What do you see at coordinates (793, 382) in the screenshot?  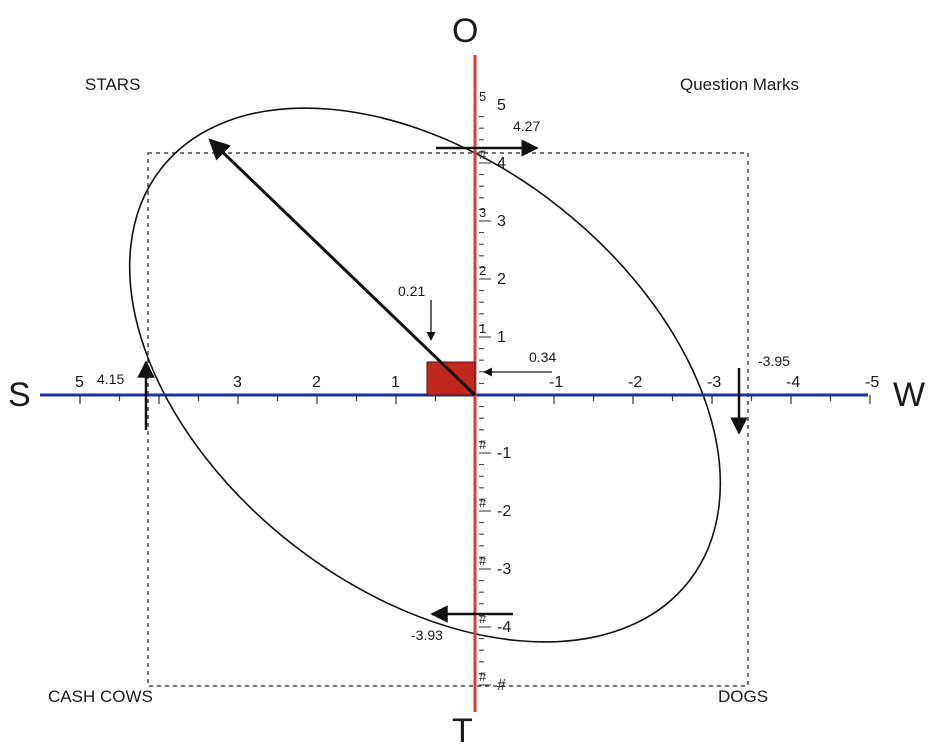 I see `h-tick-label: -4` at bounding box center [793, 382].